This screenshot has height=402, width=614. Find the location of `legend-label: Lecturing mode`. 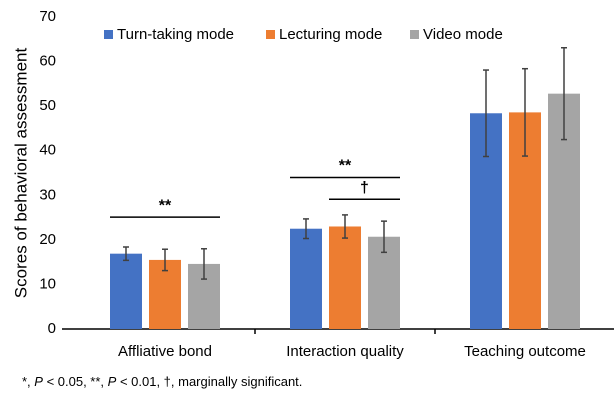

legend-label: Lecturing mode is located at coordinates (330, 34).